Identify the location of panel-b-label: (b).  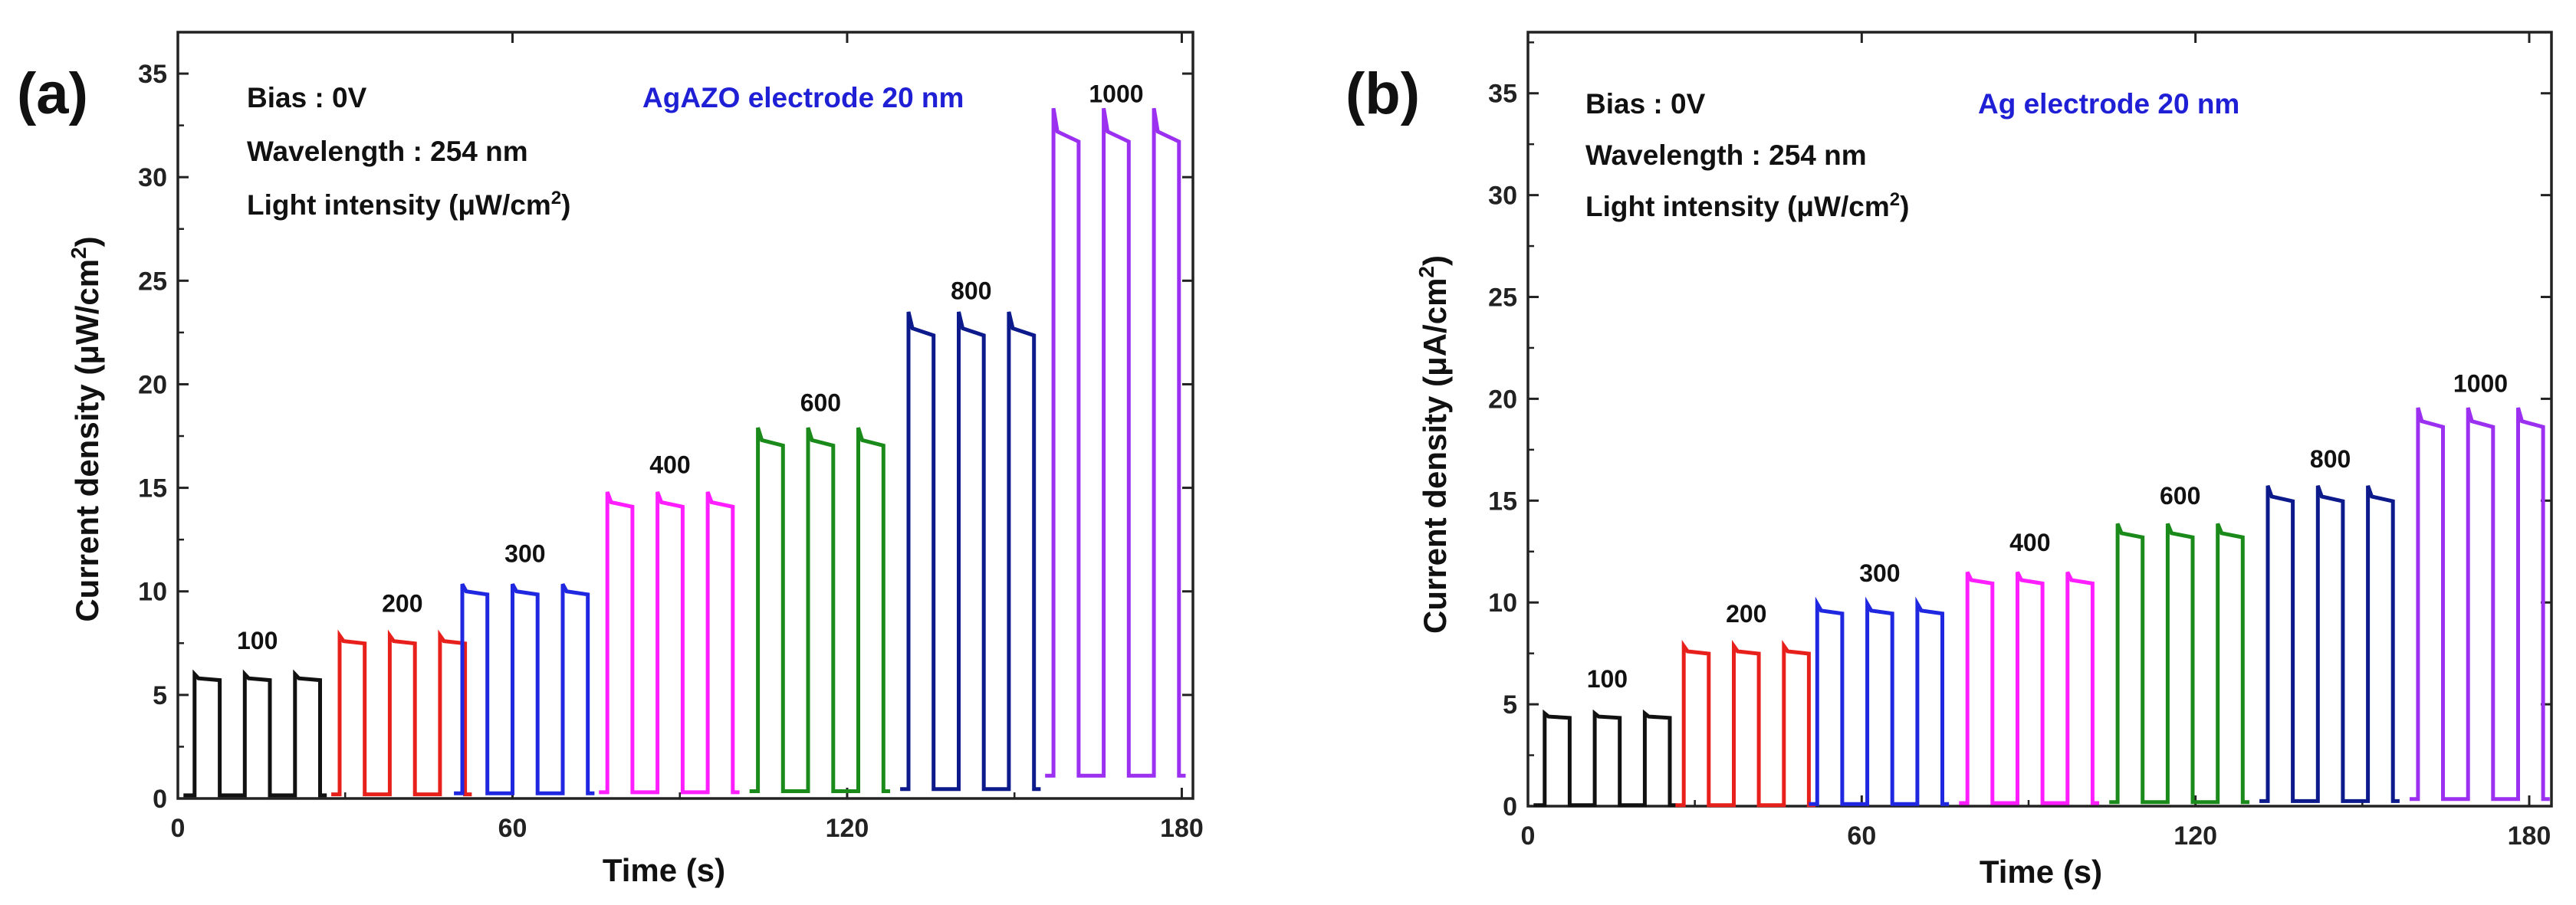
(1383, 93).